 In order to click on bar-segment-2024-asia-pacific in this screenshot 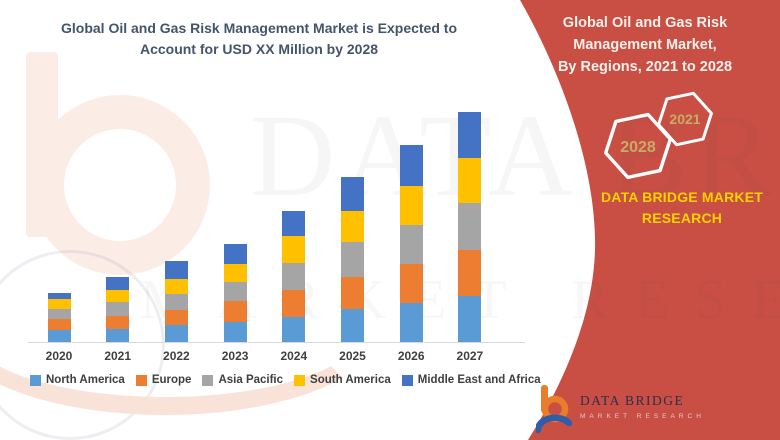, I will do `click(294, 276)`.